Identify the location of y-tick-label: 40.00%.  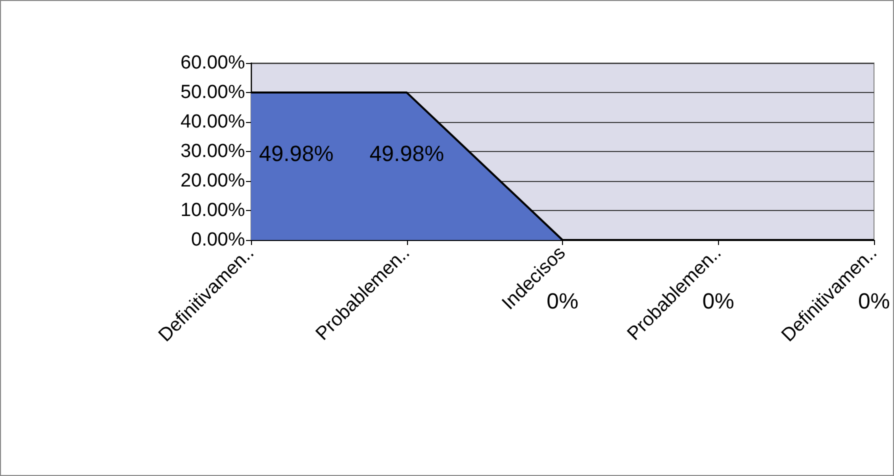
(213, 122).